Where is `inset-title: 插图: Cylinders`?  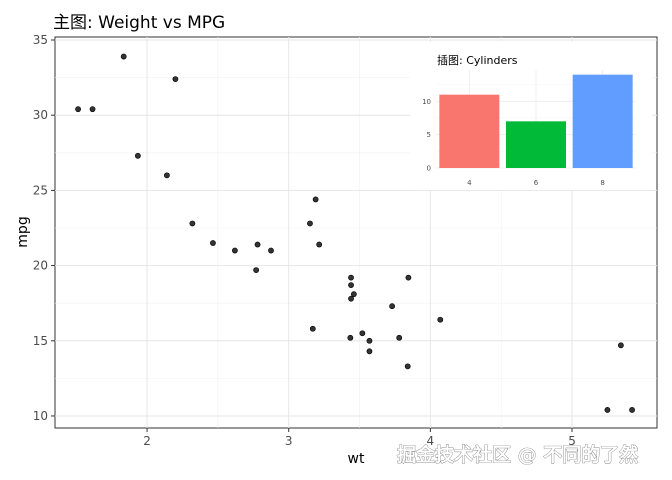 inset-title: 插图: Cylinders is located at coordinates (477, 60).